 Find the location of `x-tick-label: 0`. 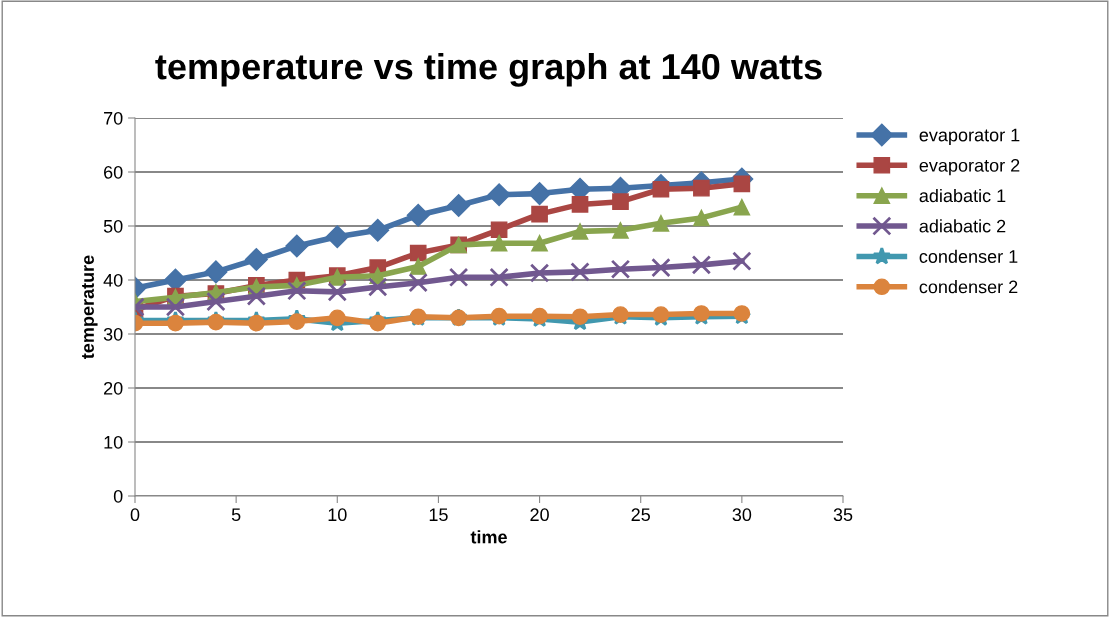

x-tick-label: 0 is located at coordinates (135, 515).